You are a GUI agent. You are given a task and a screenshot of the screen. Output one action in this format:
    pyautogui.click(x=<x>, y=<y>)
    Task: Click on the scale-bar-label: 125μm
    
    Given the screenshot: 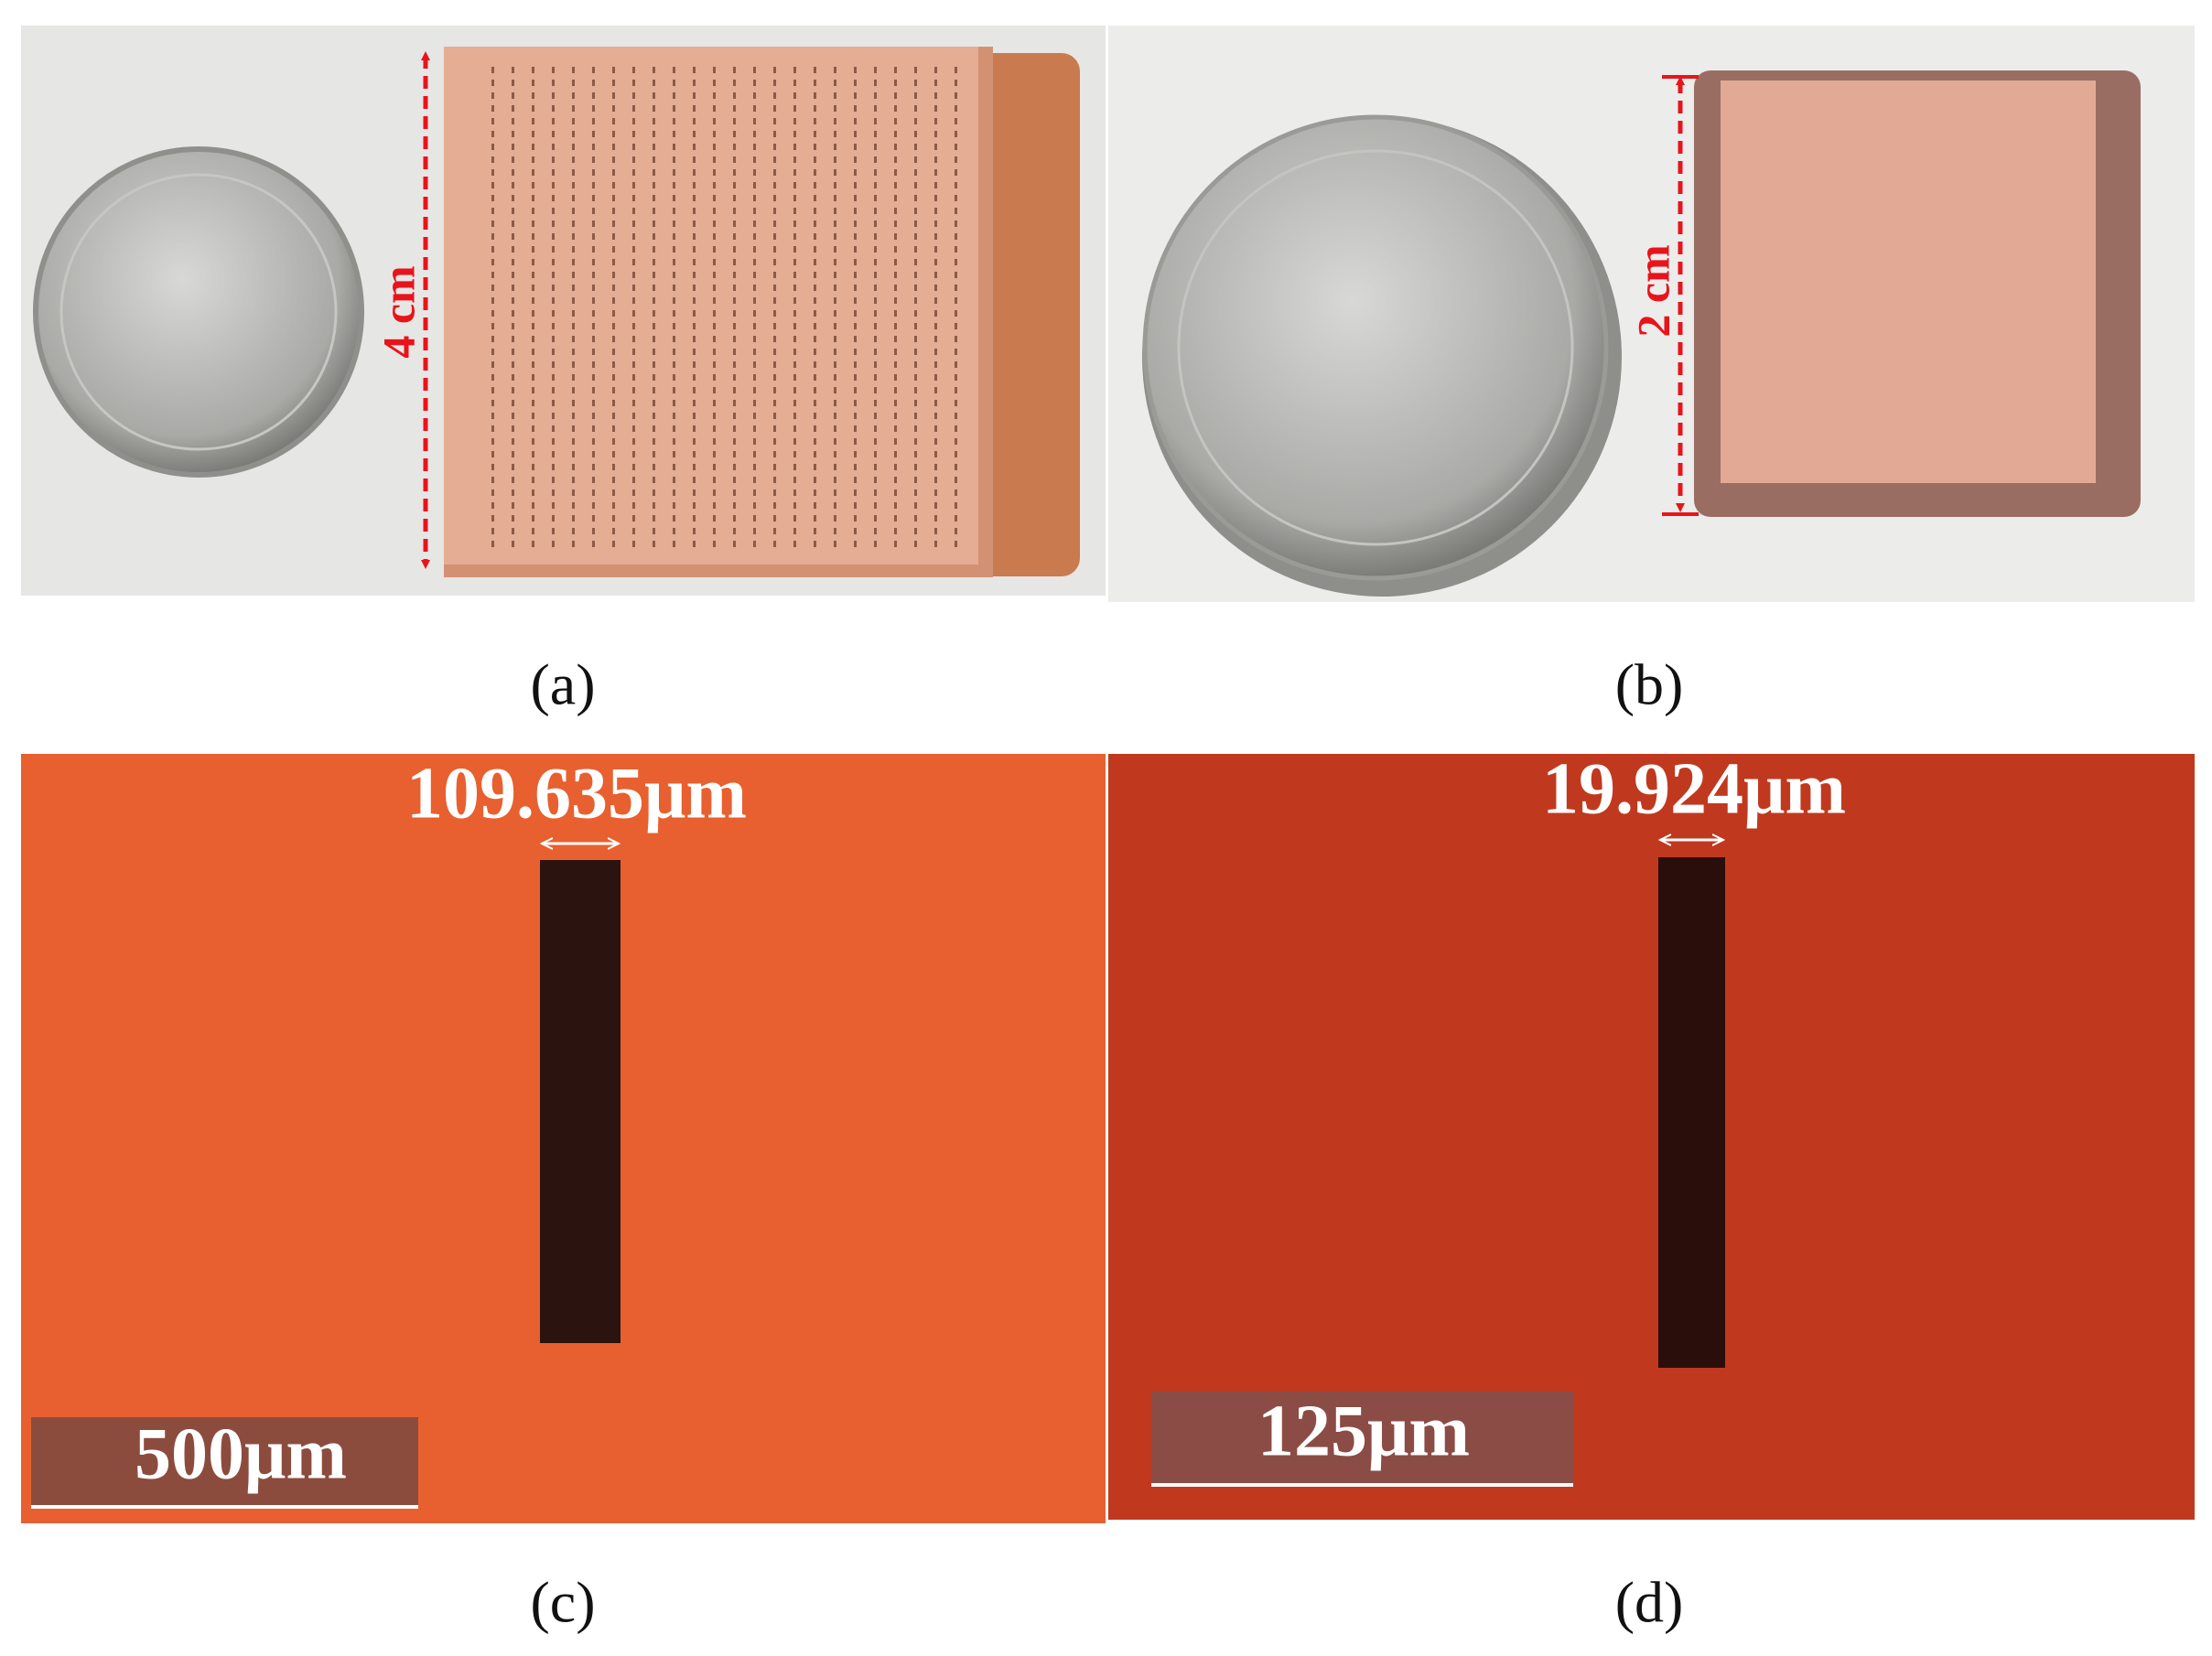 What is the action you would take?
    pyautogui.click(x=1363, y=1431)
    